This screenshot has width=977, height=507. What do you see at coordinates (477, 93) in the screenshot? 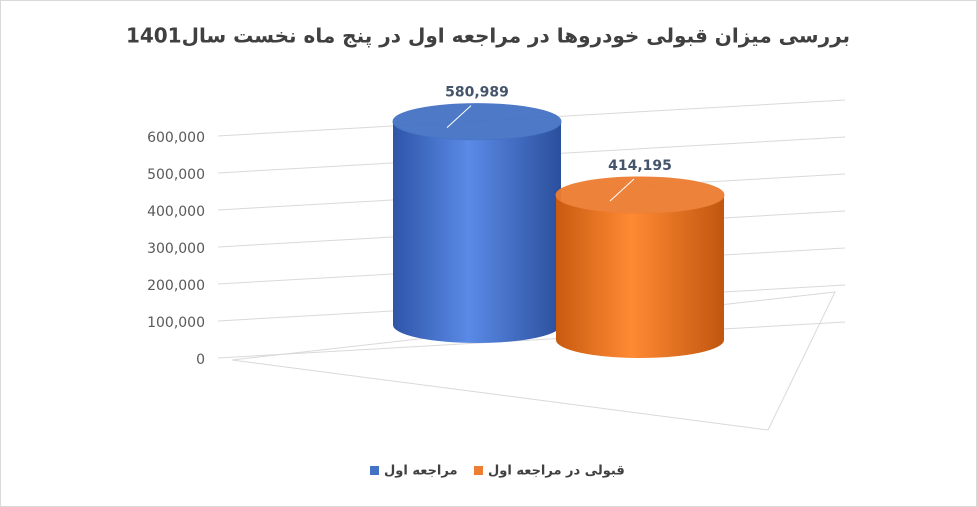
I see `value-label: 580,989` at bounding box center [477, 93].